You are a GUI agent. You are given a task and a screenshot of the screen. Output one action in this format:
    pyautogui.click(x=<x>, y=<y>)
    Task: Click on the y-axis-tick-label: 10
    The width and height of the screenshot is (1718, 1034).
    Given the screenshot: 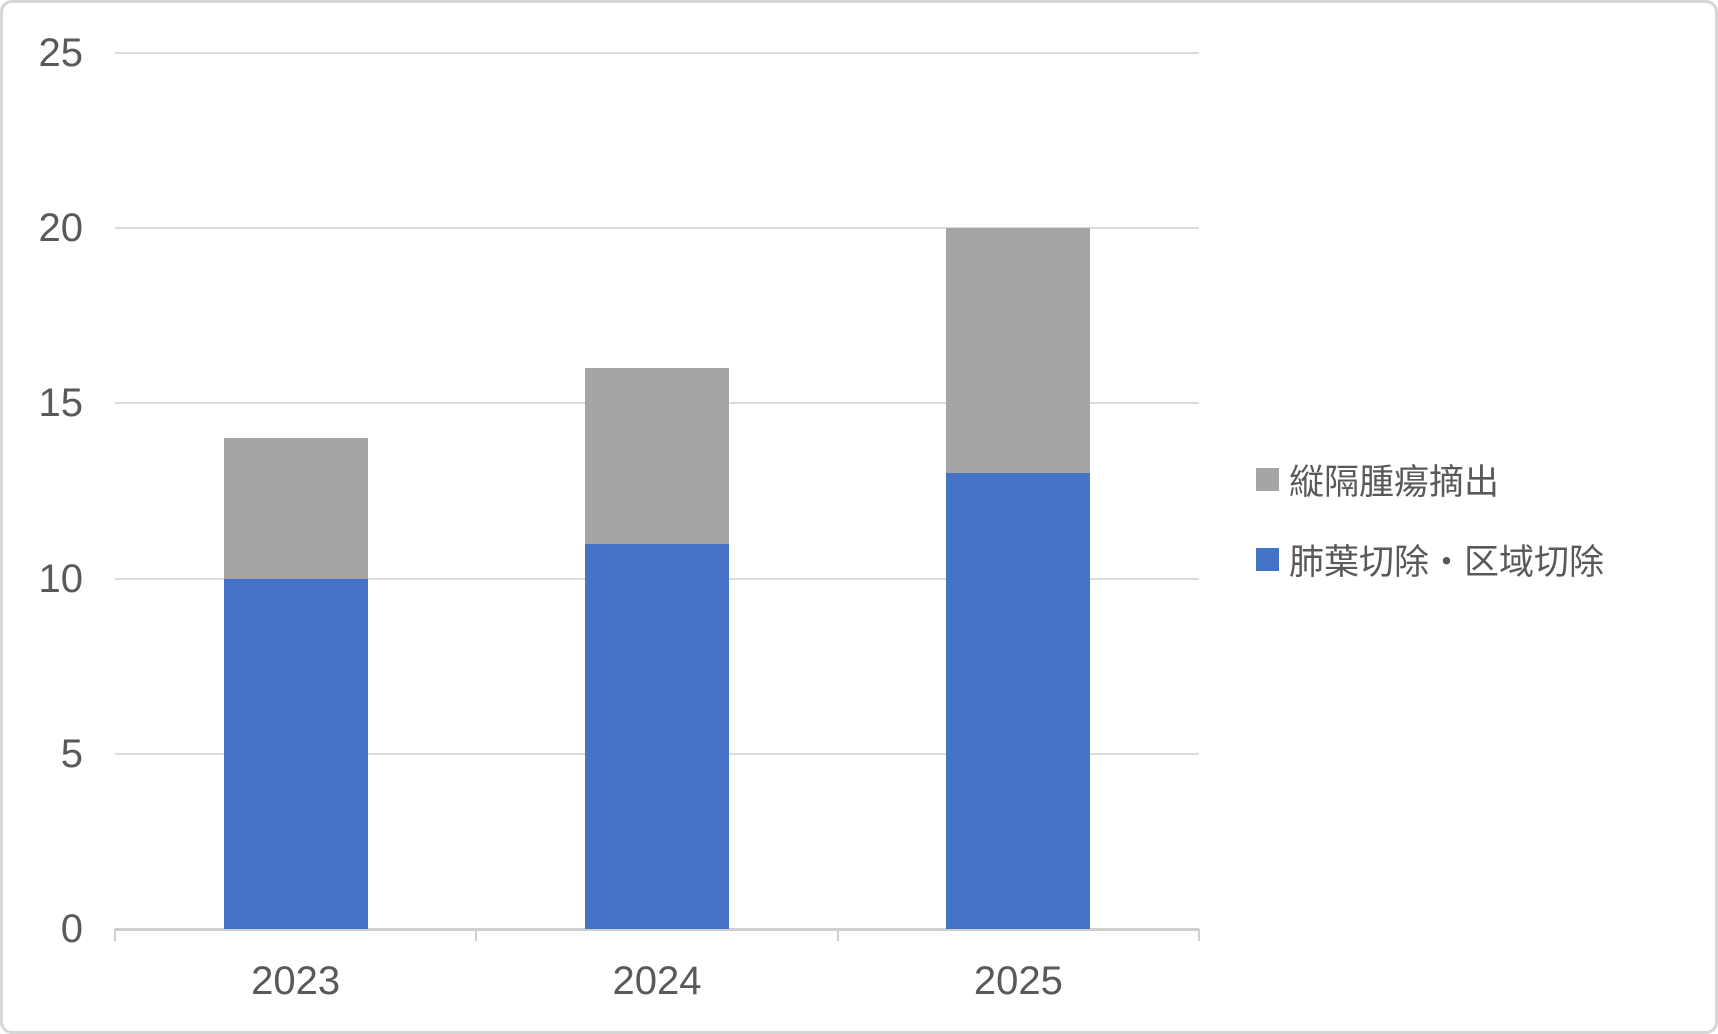 What is the action you would take?
    pyautogui.click(x=61, y=578)
    